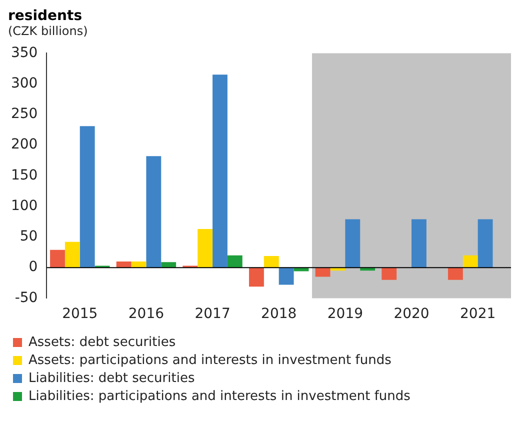  Describe the element at coordinates (24, 114) in the screenshot. I see `y-tick-label: 250` at that location.